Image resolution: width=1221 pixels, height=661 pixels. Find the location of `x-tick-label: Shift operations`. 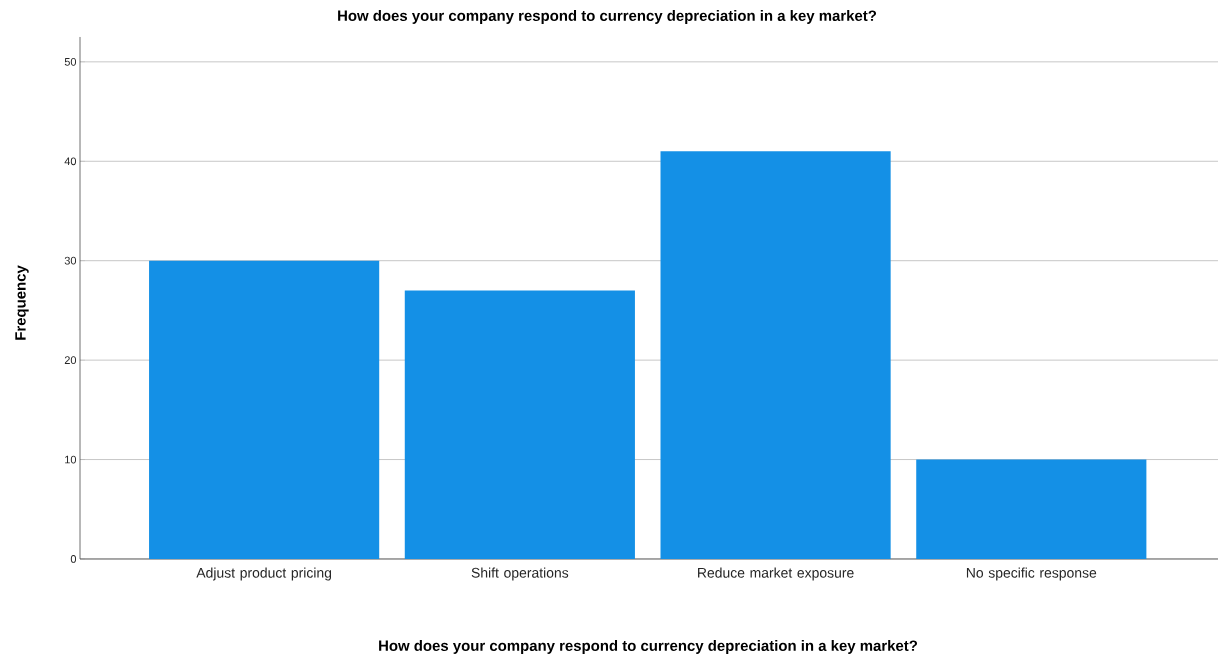

x-tick-label: Shift operations is located at coordinates (520, 574).